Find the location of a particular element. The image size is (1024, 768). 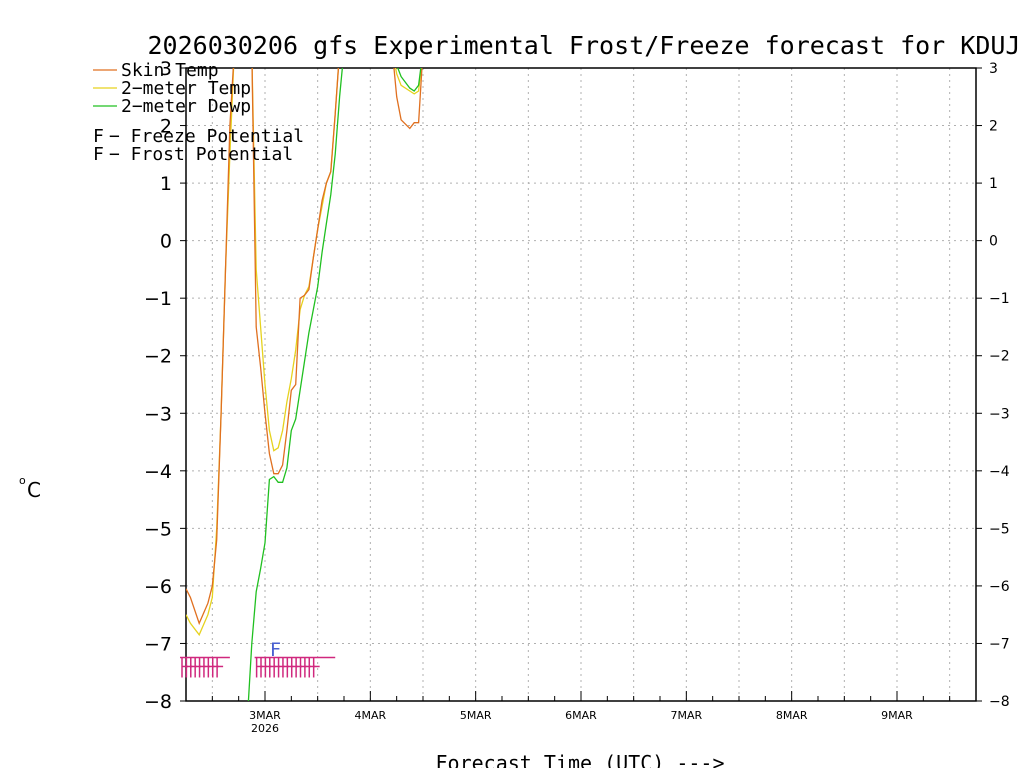

x-tick-label: 8MAR is located at coordinates (792, 715).